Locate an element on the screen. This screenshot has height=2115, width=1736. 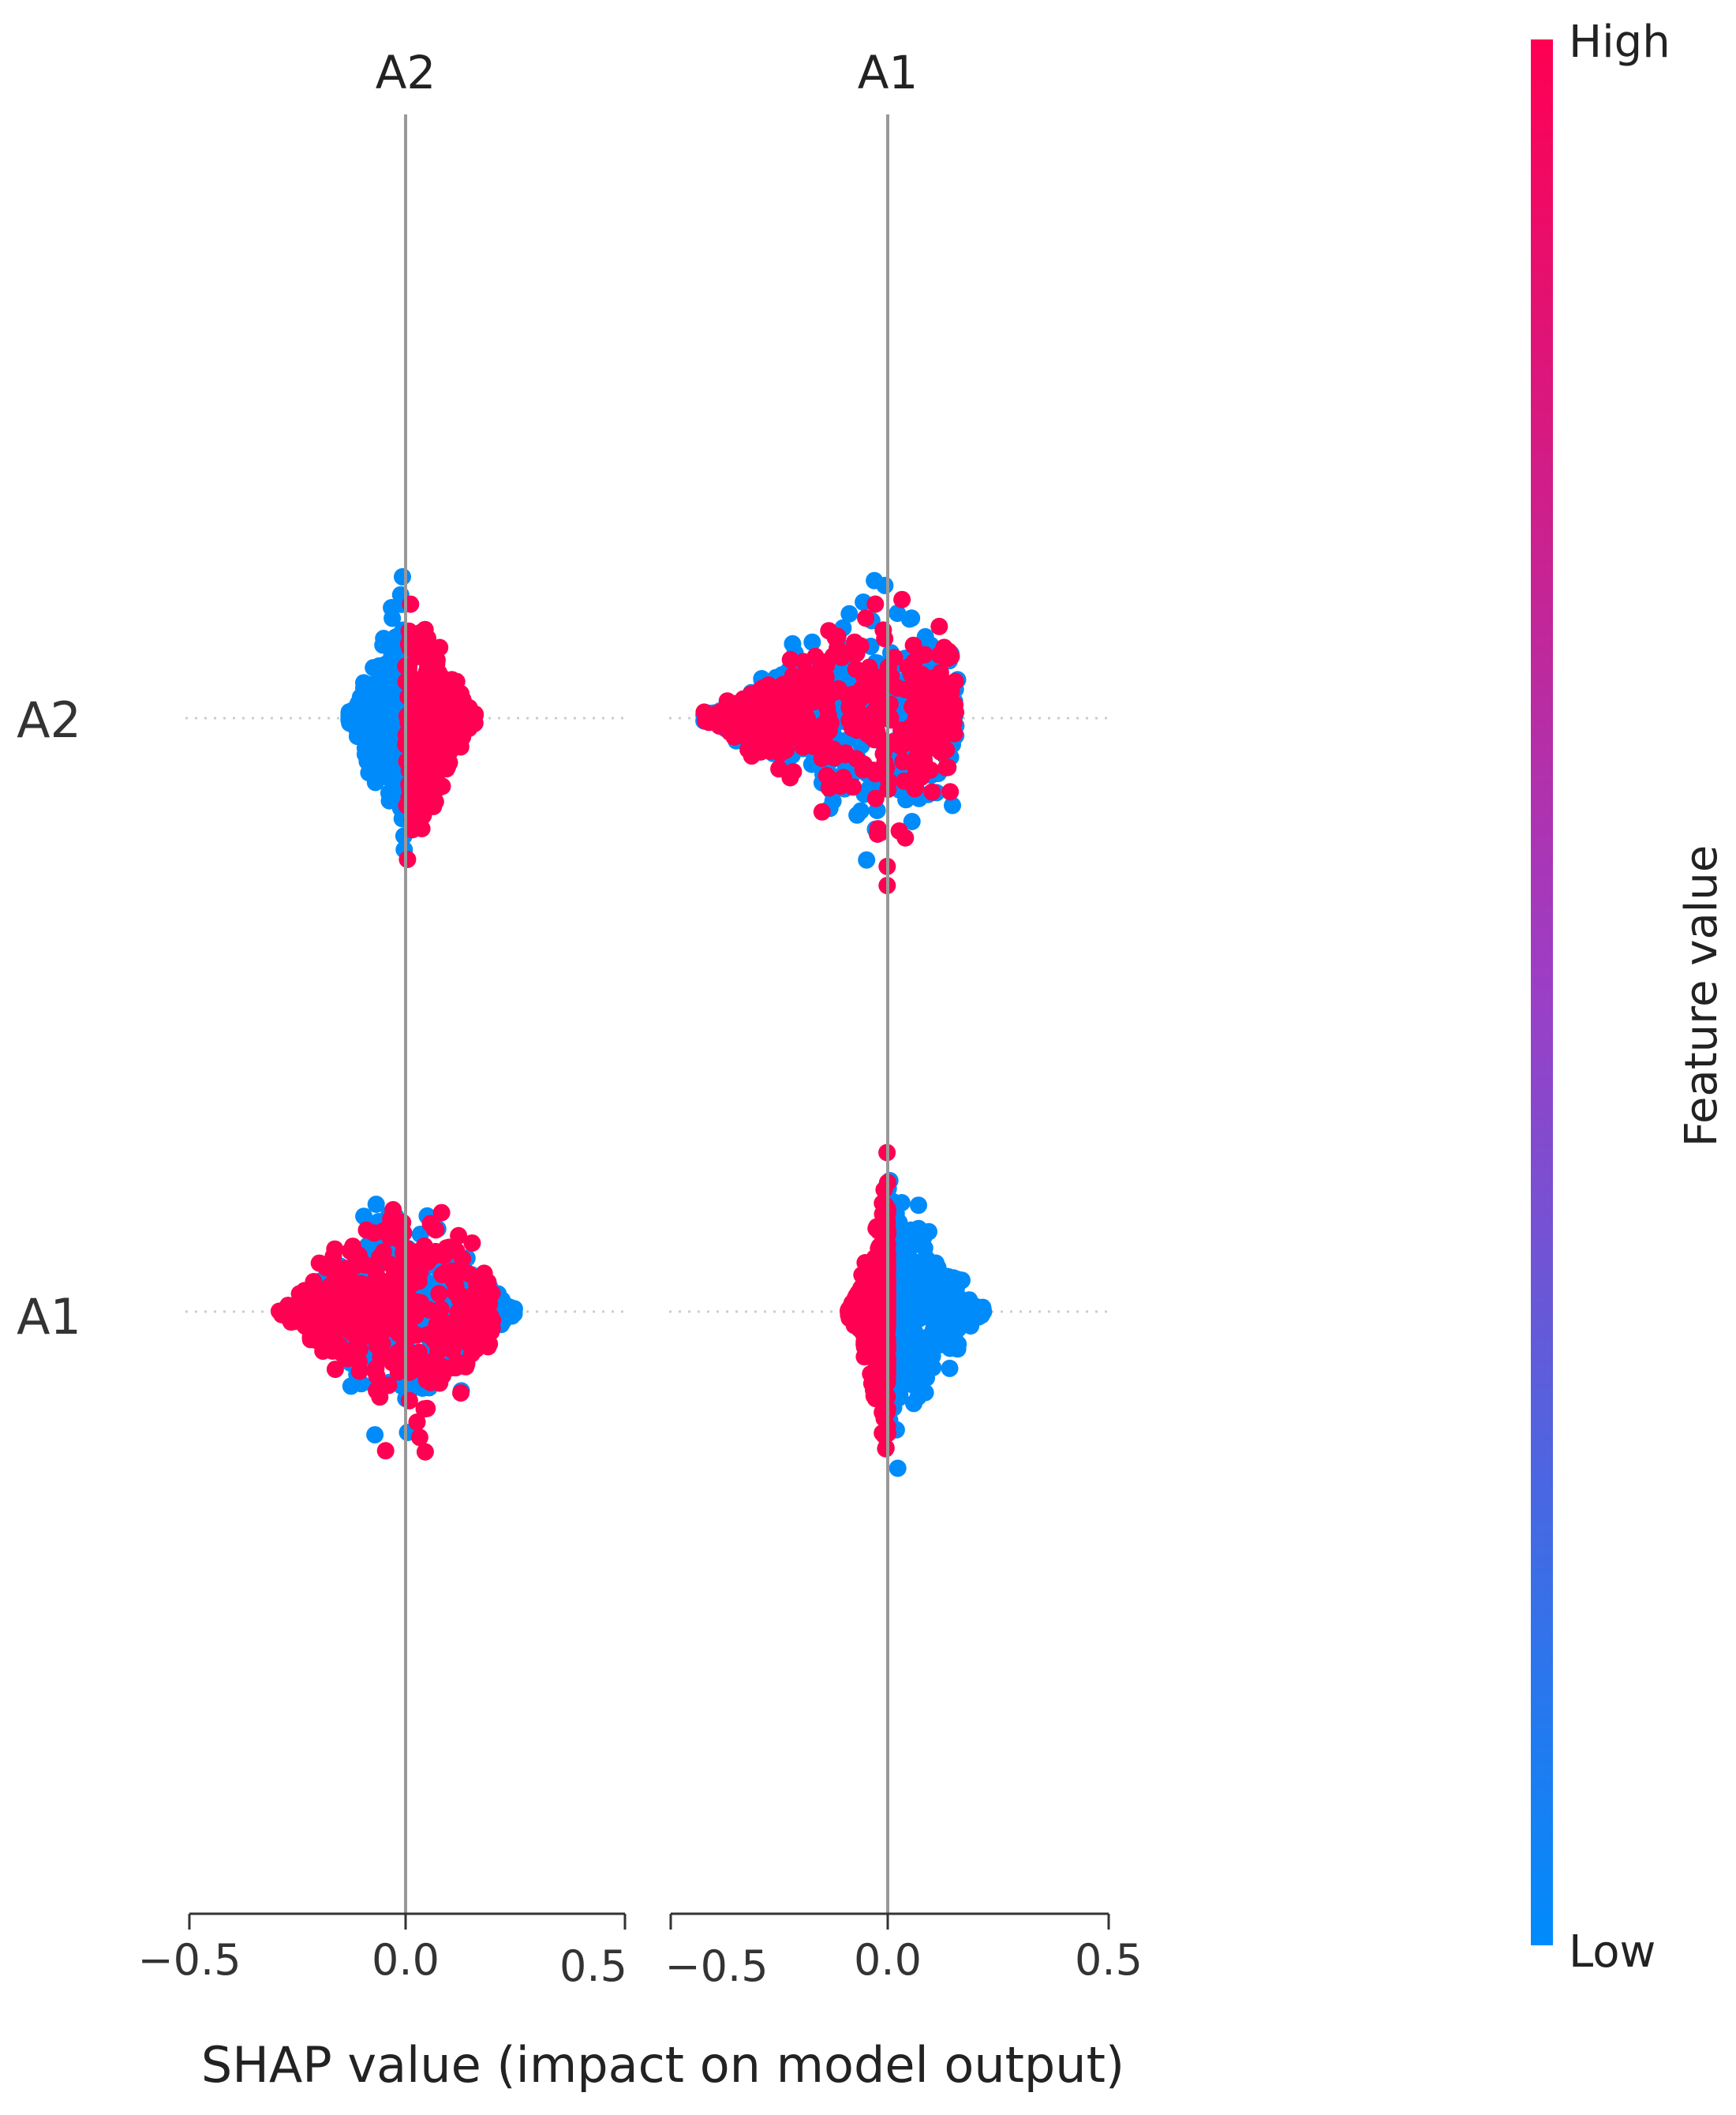
x-tick-label: 0.5 is located at coordinates (1109, 1960).